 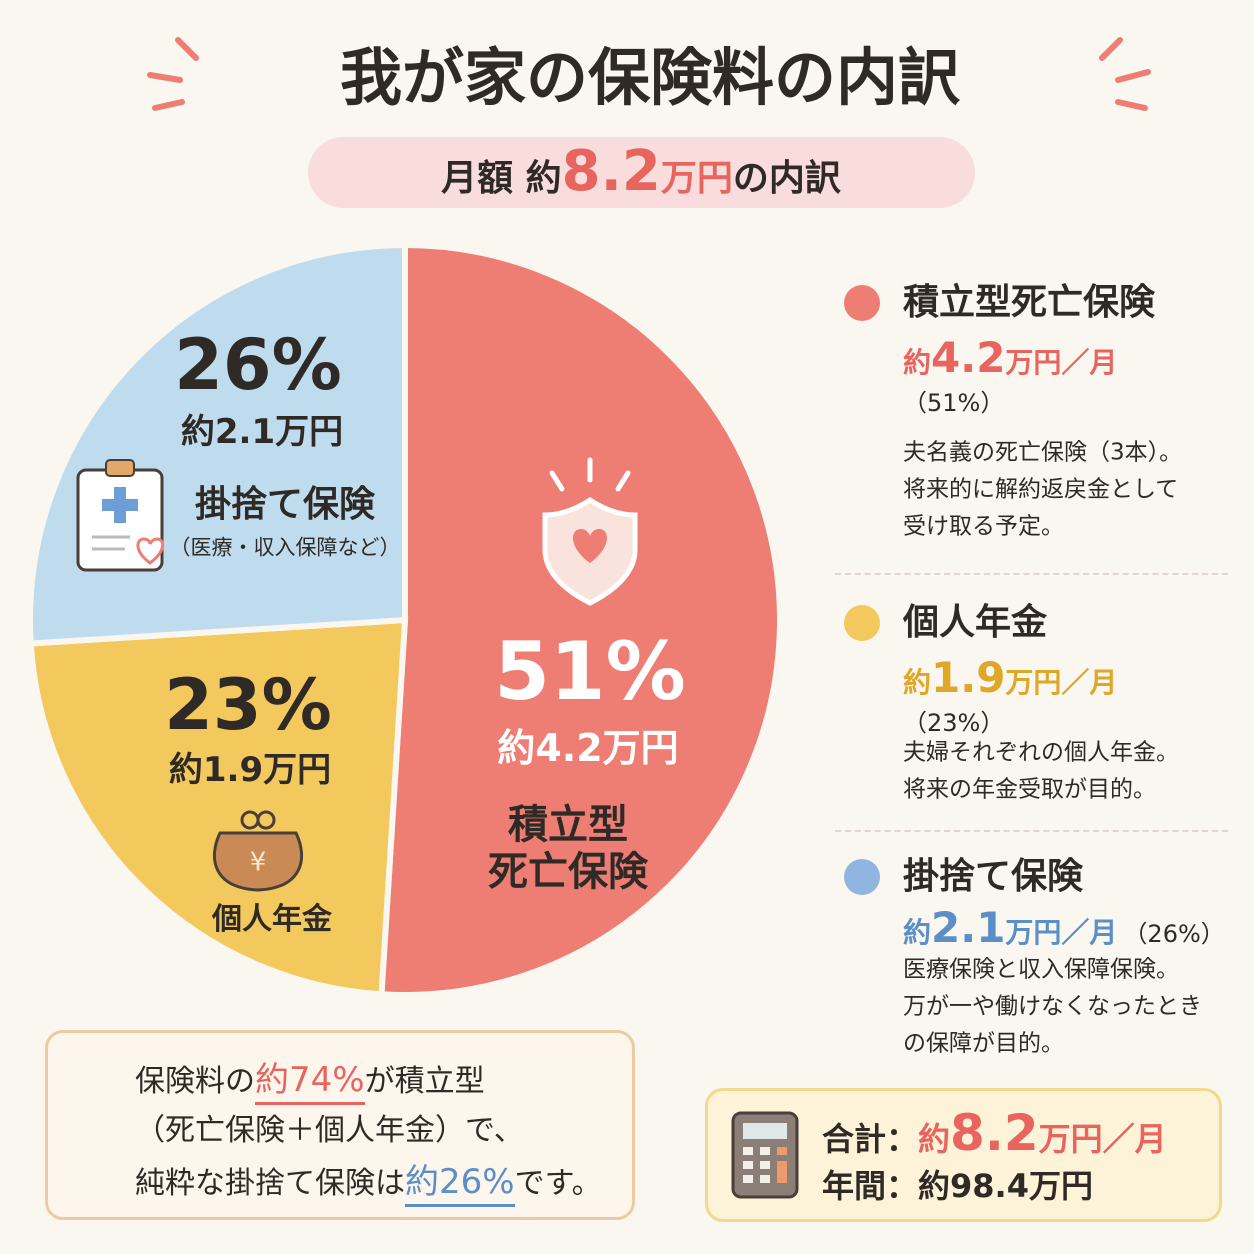 What do you see at coordinates (611, 171) in the screenshot?
I see `subtitle-amount: 8.2` at bounding box center [611, 171].